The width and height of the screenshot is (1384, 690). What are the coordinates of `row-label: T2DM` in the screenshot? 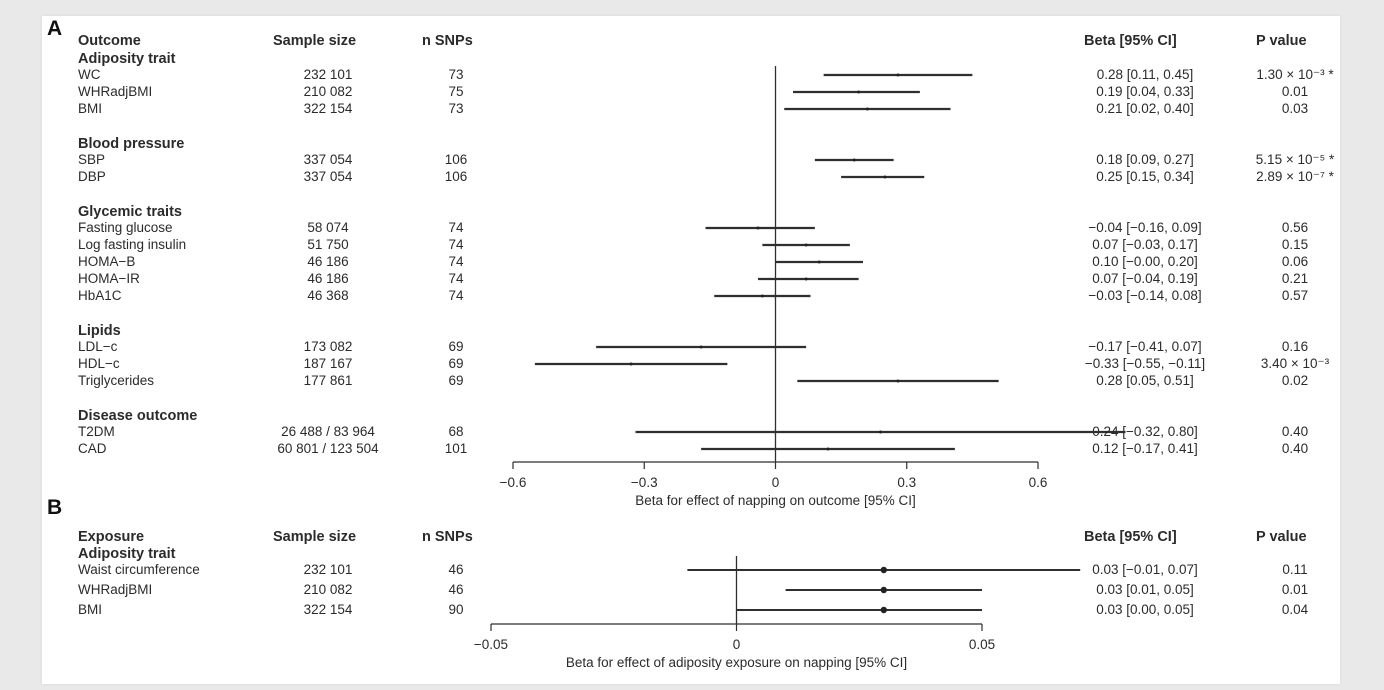 It's located at (96, 431).